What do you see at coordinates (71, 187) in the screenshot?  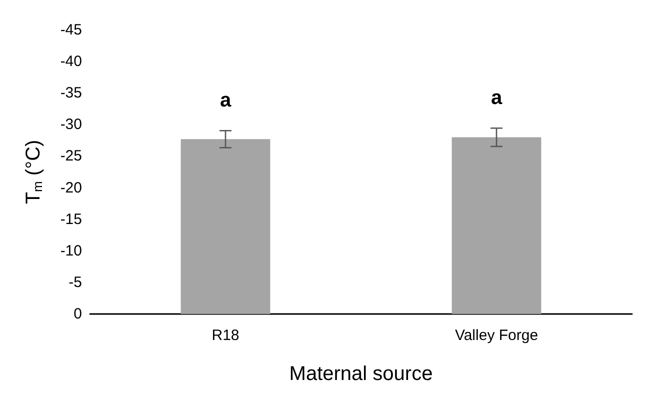 I see `y-tick-label: -20` at bounding box center [71, 187].